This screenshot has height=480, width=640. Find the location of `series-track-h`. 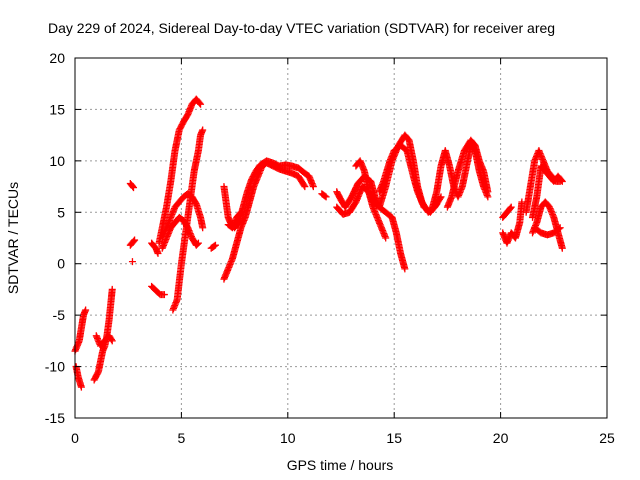

series-track-h is located at coordinates (155, 248).